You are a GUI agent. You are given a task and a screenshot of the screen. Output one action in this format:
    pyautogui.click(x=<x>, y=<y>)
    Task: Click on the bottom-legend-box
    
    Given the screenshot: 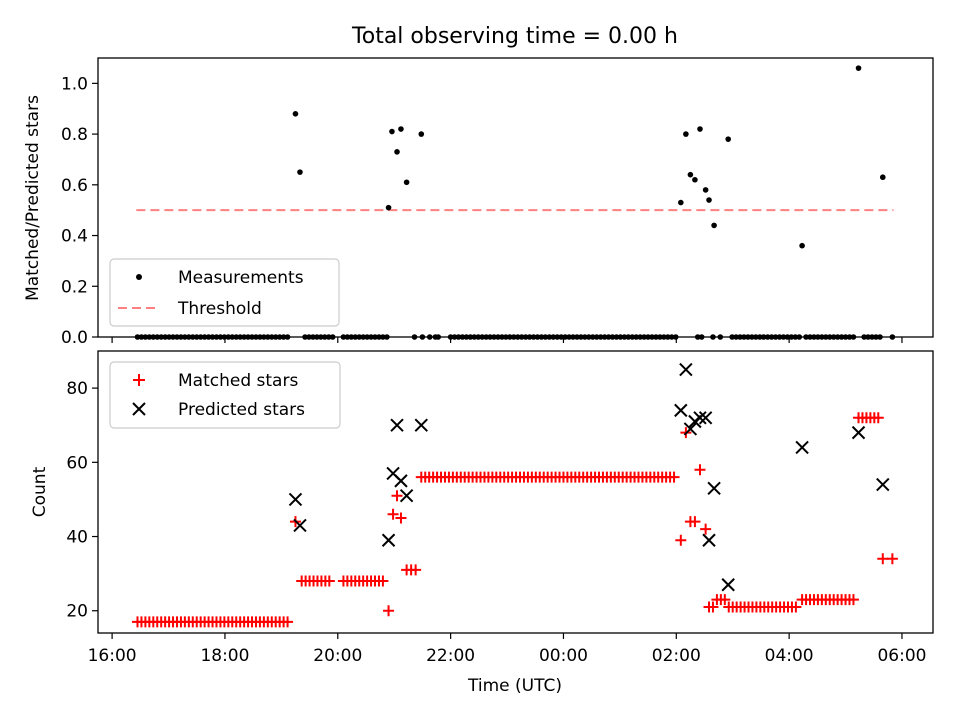 What is the action you would take?
    pyautogui.click(x=225, y=395)
    